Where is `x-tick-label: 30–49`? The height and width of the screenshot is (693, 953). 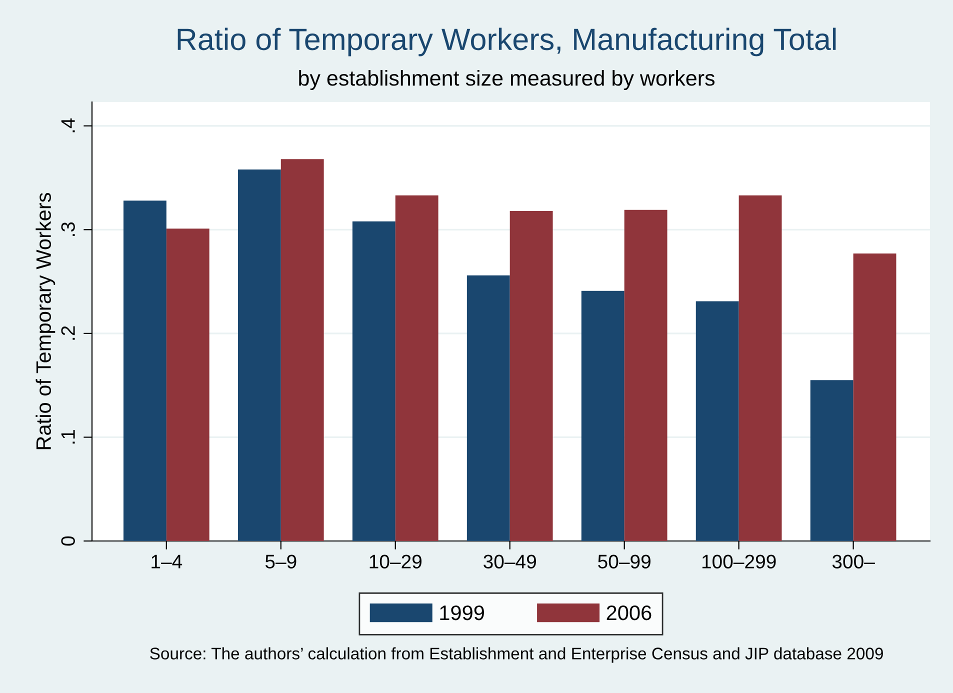 x-tick-label: 30–49 is located at coordinates (510, 561).